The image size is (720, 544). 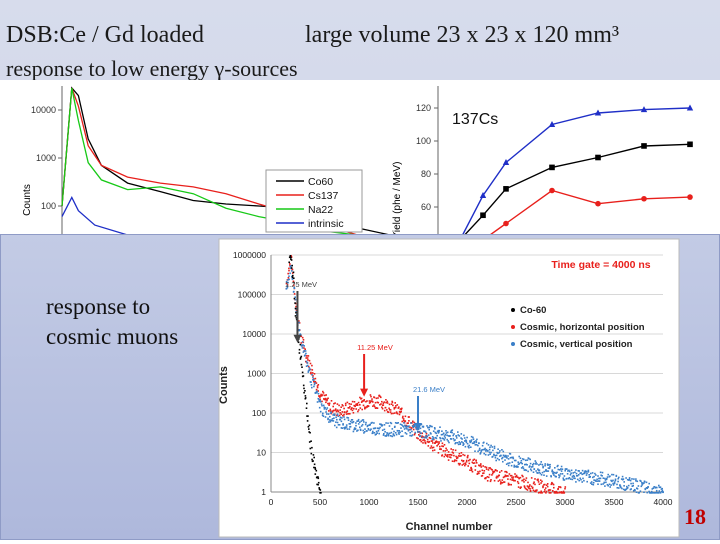 What do you see at coordinates (43, 110) in the screenshot?
I see `spectra-y-tick-label: 10000` at bounding box center [43, 110].